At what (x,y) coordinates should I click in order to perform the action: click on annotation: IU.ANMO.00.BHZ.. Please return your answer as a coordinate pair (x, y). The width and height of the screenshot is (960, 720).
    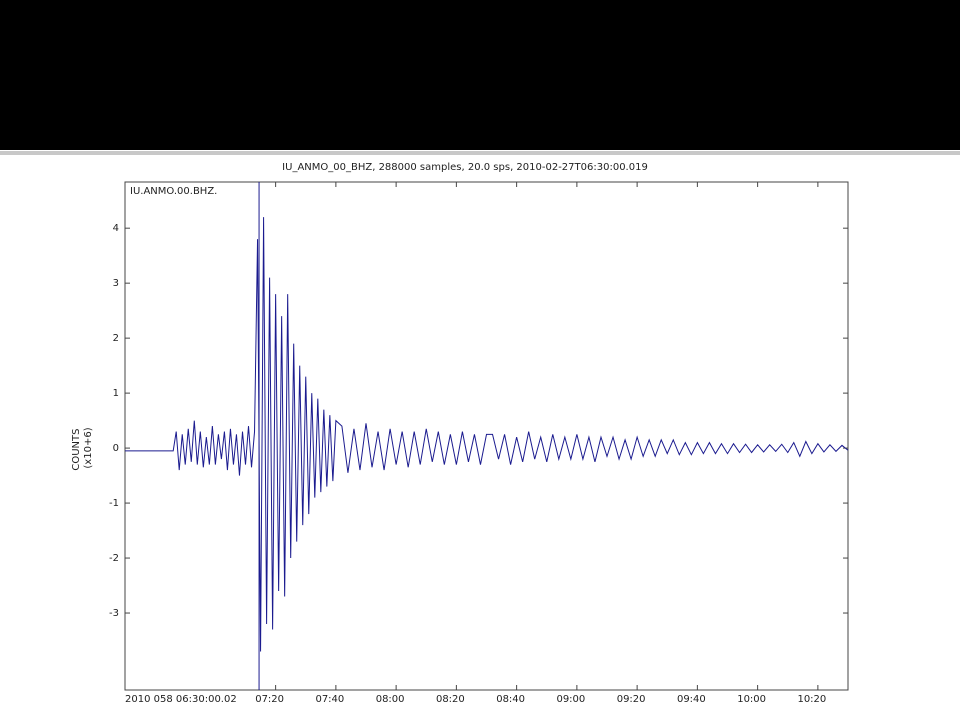
    Looking at the image, I should click on (173, 191).